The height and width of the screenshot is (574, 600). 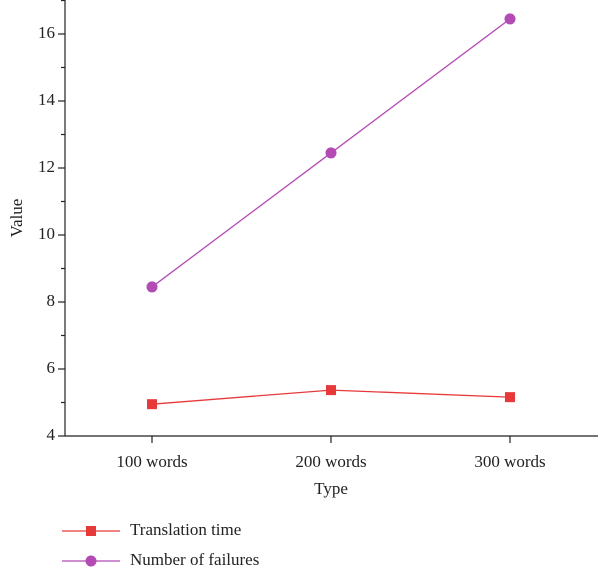 I want to click on y-tick-label: 16, so click(x=46, y=32).